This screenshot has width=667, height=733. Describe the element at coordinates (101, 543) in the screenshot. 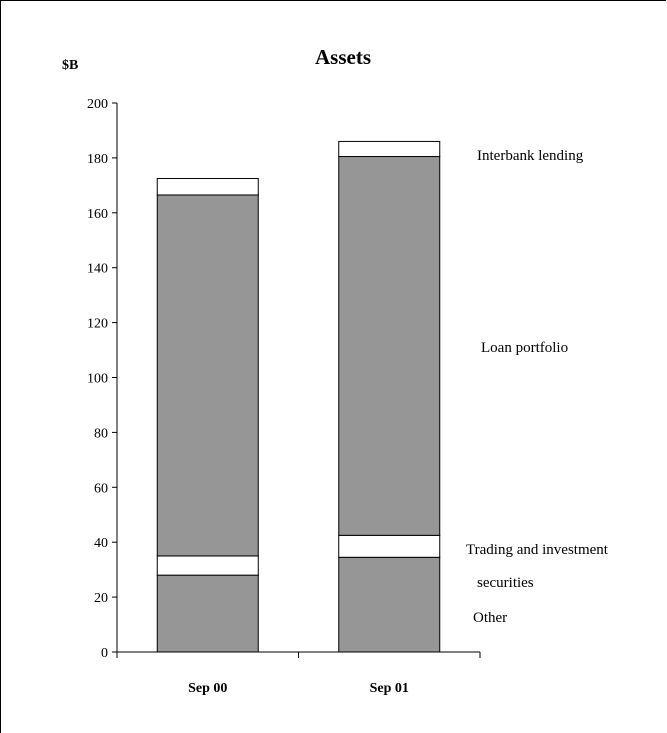

I see `y-tick-label: 40` at that location.